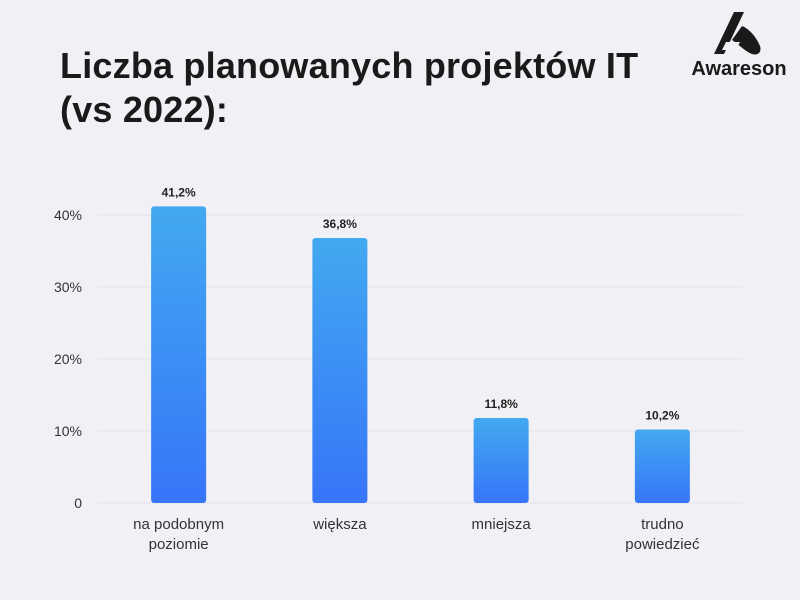 Image resolution: width=800 pixels, height=600 pixels. What do you see at coordinates (178, 524) in the screenshot?
I see `x-tick-label-line: na podobnym` at bounding box center [178, 524].